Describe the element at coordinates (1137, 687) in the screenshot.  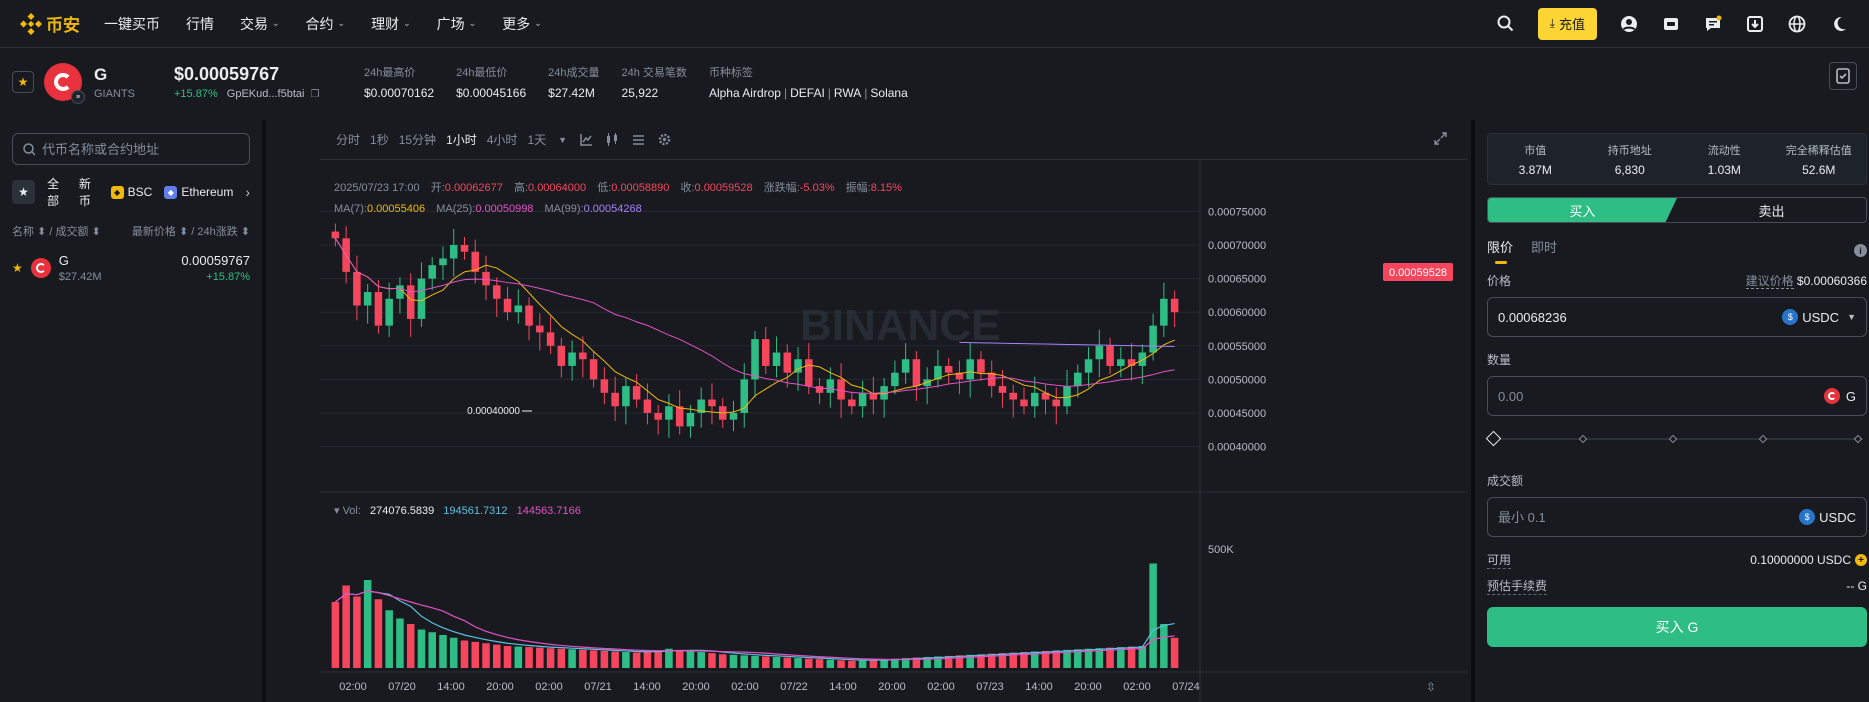
I see `time-tick-label: 02:00` at that location.